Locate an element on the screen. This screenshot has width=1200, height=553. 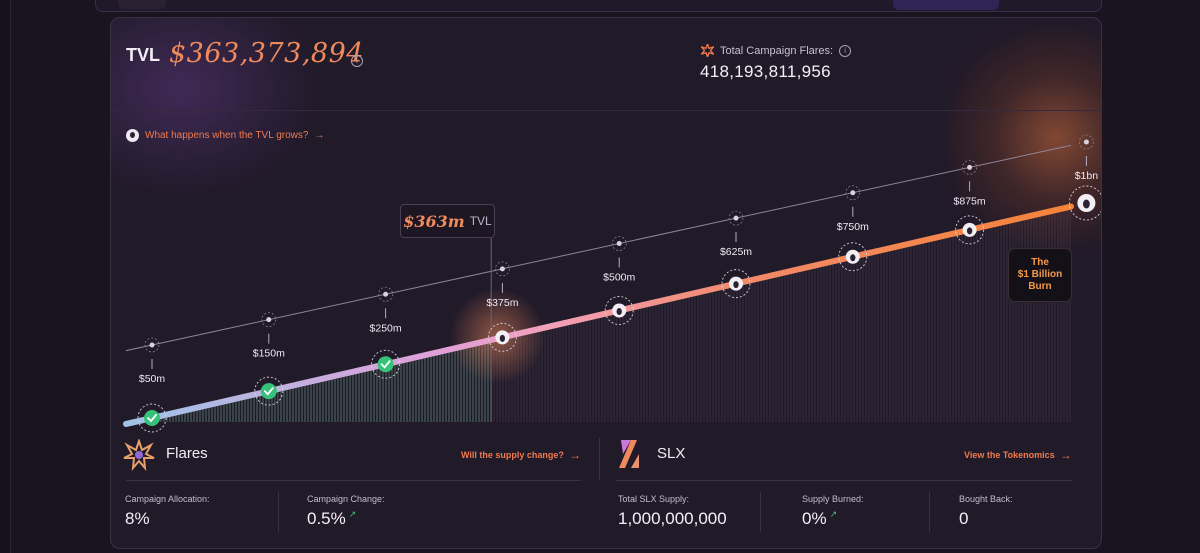
check-icon is located at coordinates (152, 418).